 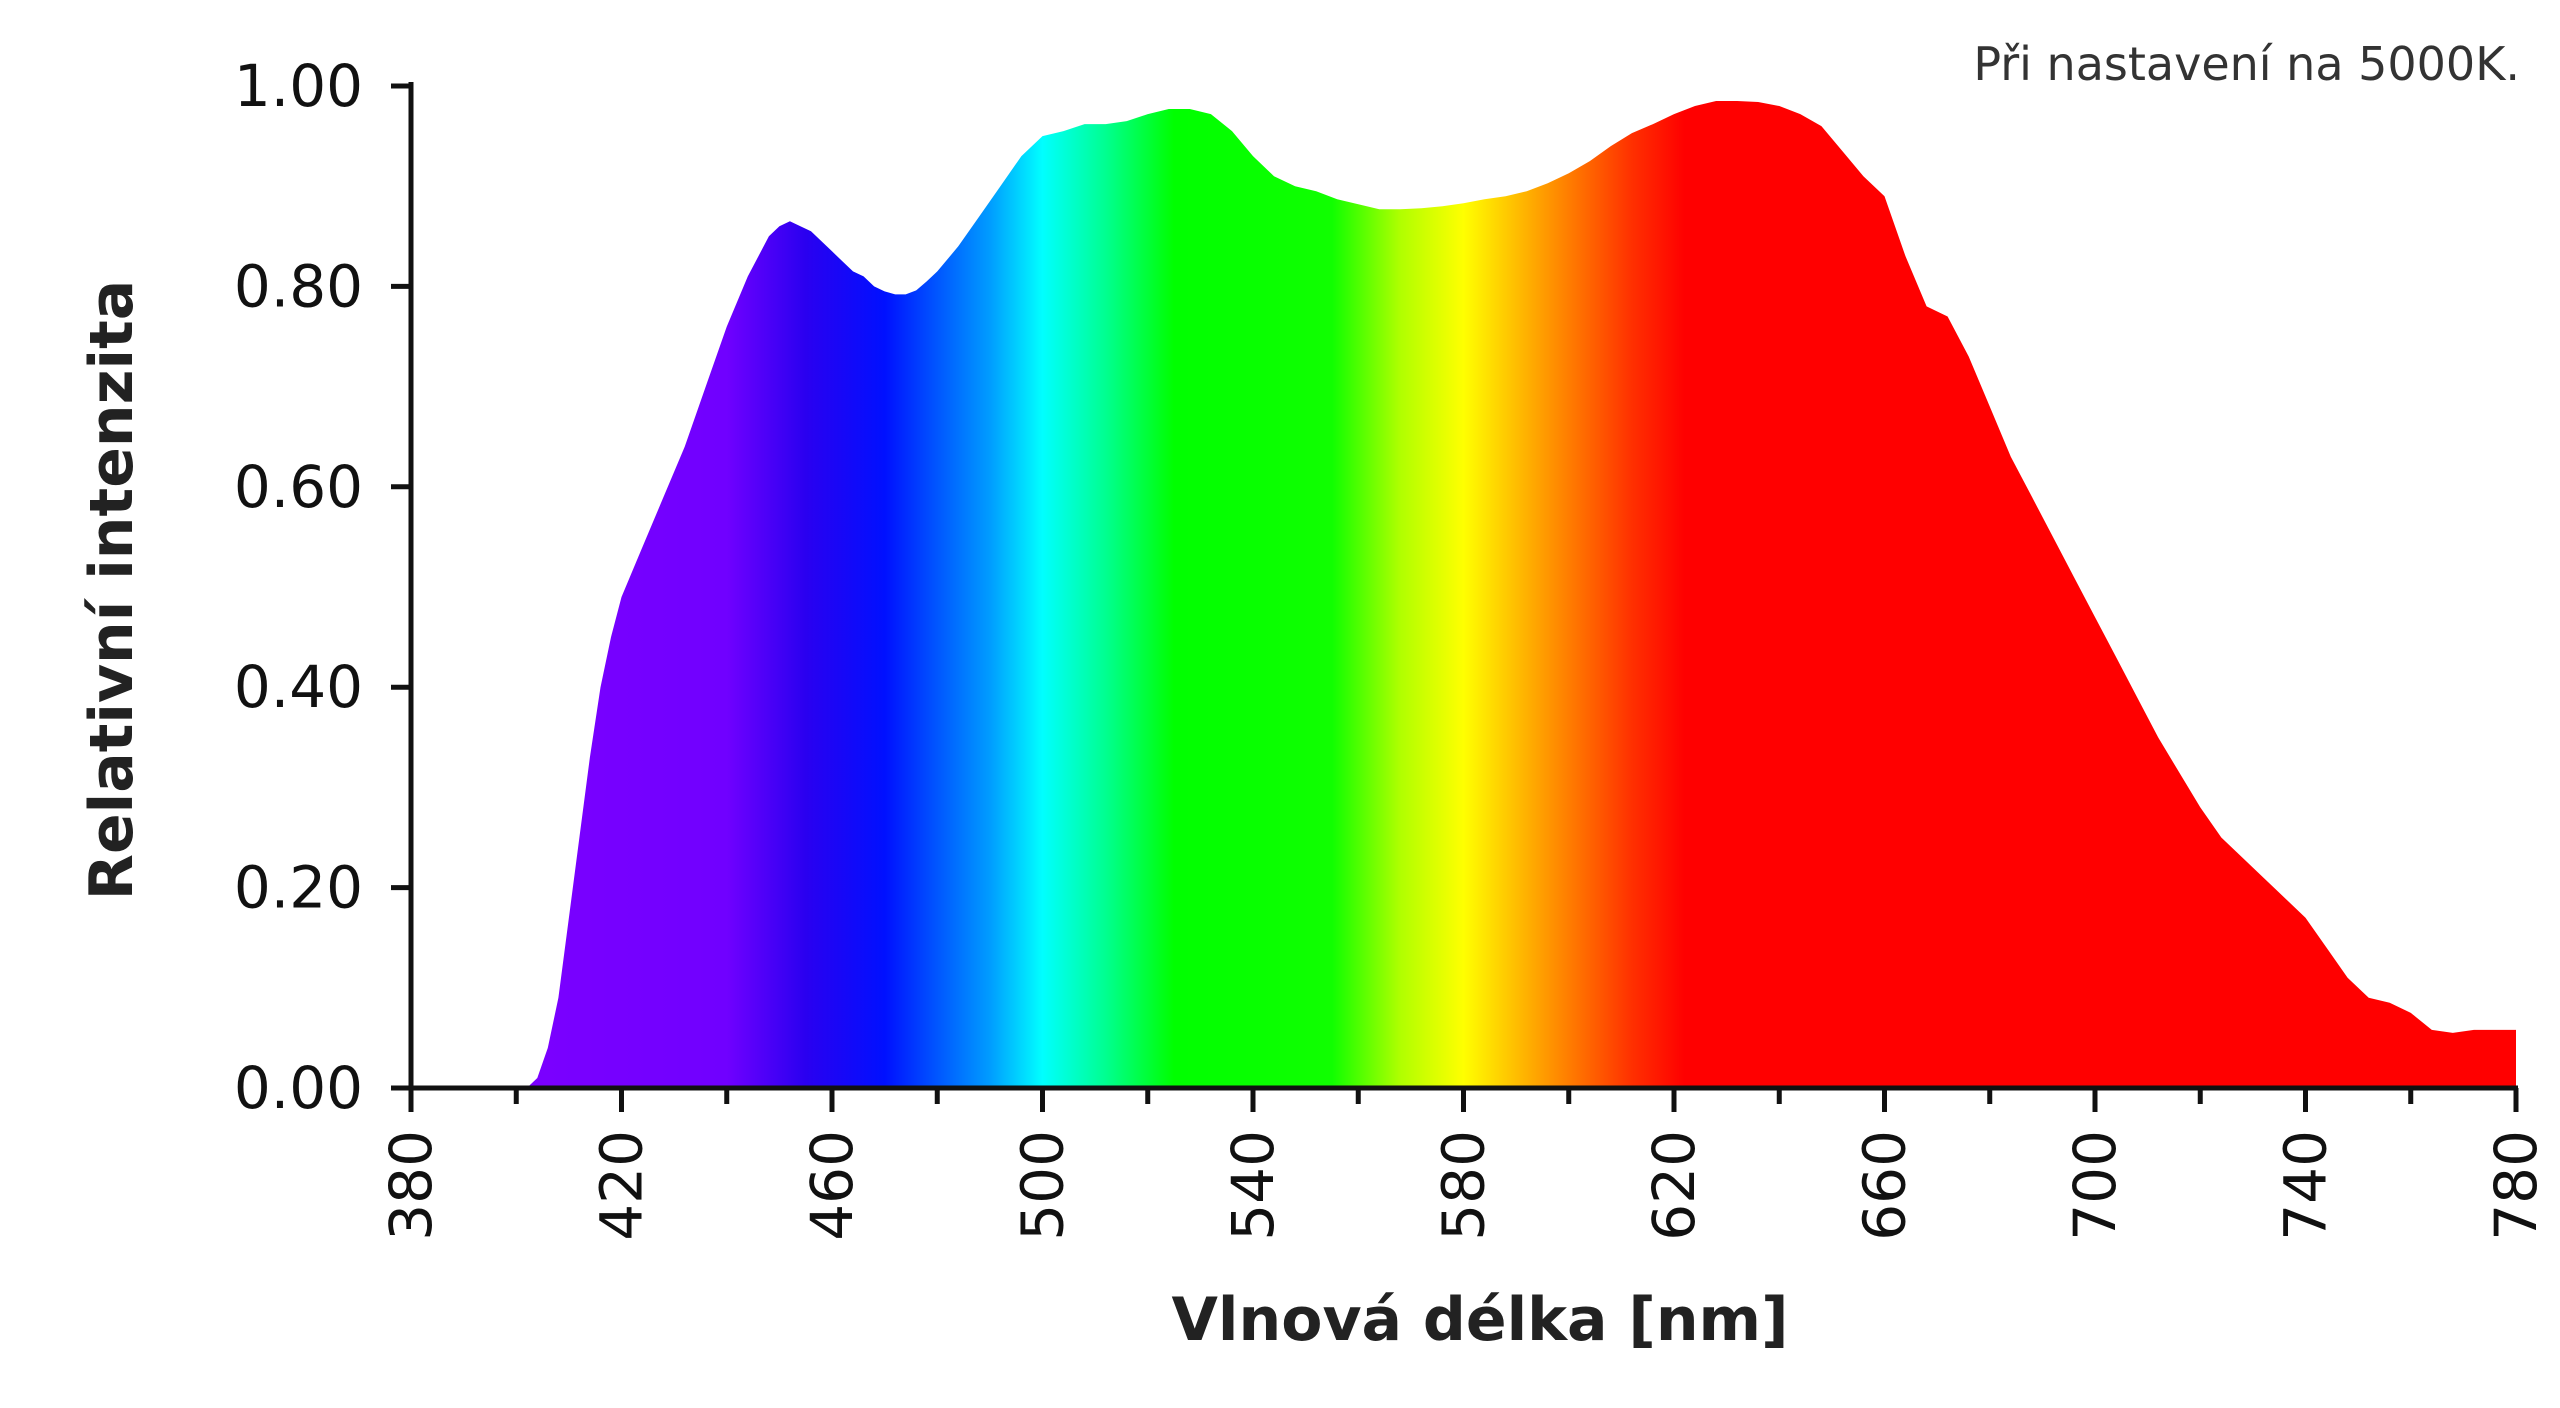 I want to click on y-tick-label: 0.60, so click(x=298, y=487).